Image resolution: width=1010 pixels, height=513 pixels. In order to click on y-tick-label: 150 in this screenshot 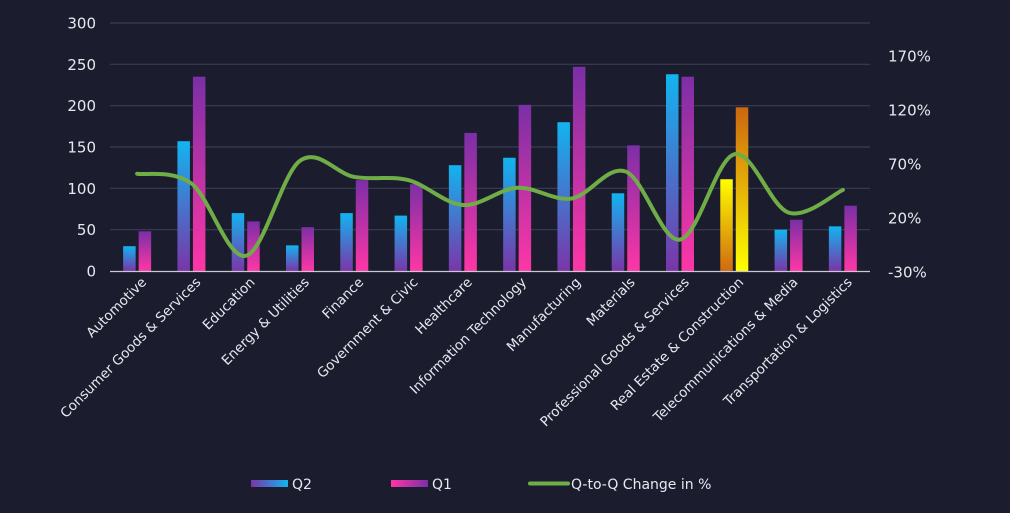, I will do `click(81, 148)`.